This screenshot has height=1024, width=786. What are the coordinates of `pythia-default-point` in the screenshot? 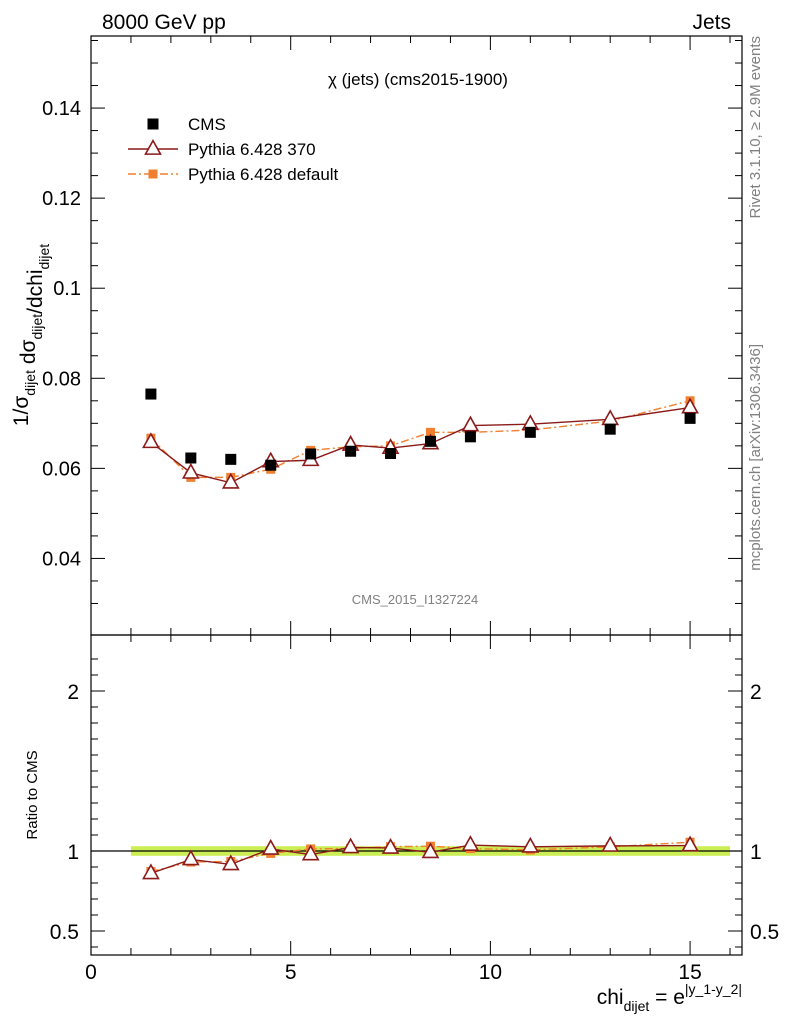 It's located at (430, 432).